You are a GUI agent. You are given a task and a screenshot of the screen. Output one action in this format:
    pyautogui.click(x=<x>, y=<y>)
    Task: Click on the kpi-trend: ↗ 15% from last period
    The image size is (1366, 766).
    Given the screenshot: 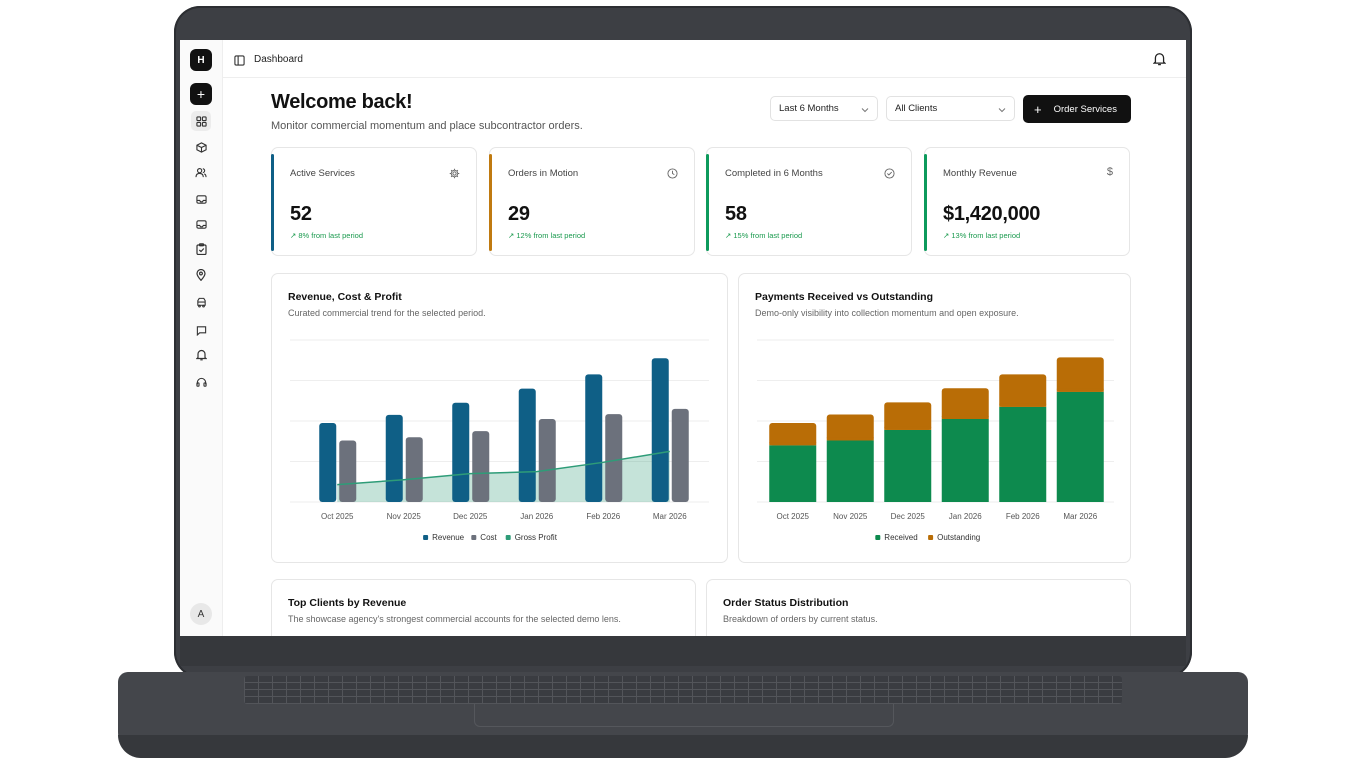 What is the action you would take?
    pyautogui.click(x=763, y=235)
    